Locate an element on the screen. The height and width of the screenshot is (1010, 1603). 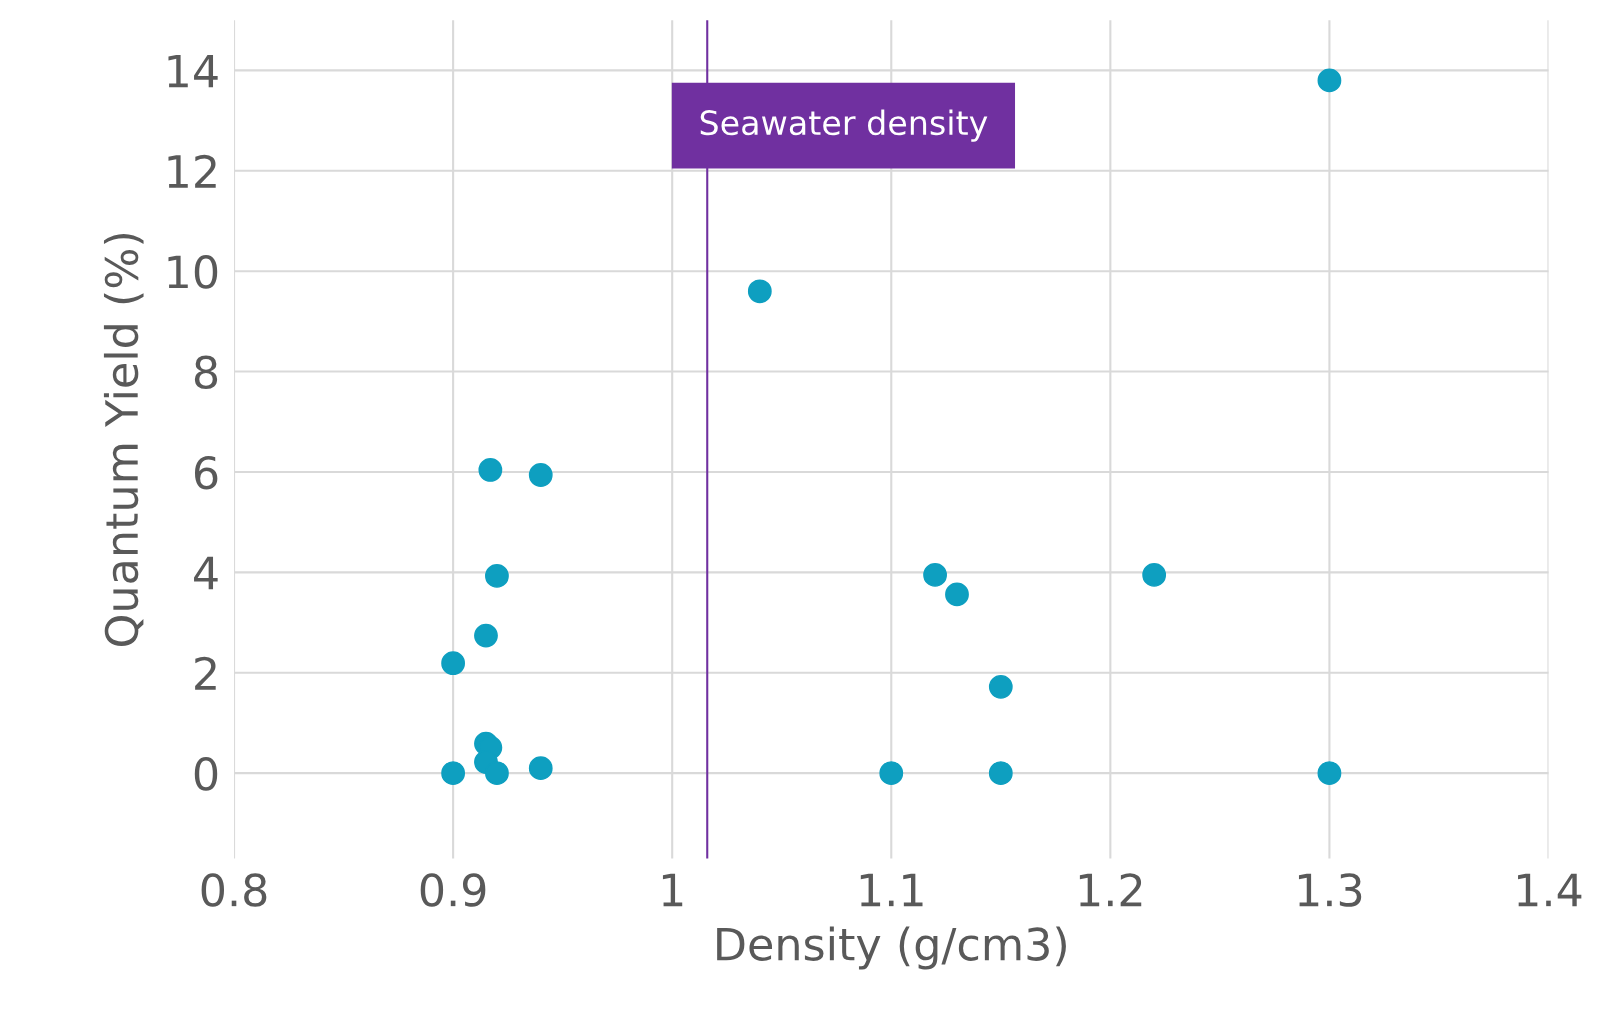
y-tick-label: 4 is located at coordinates (206, 573).